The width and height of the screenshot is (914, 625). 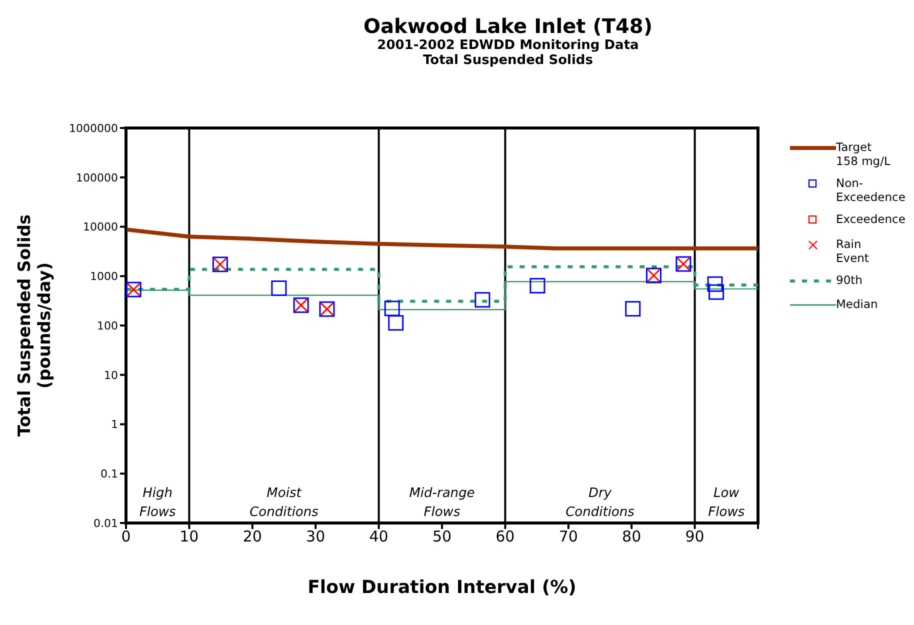 What do you see at coordinates (189, 537) in the screenshot?
I see `x-tick-label: 10` at bounding box center [189, 537].